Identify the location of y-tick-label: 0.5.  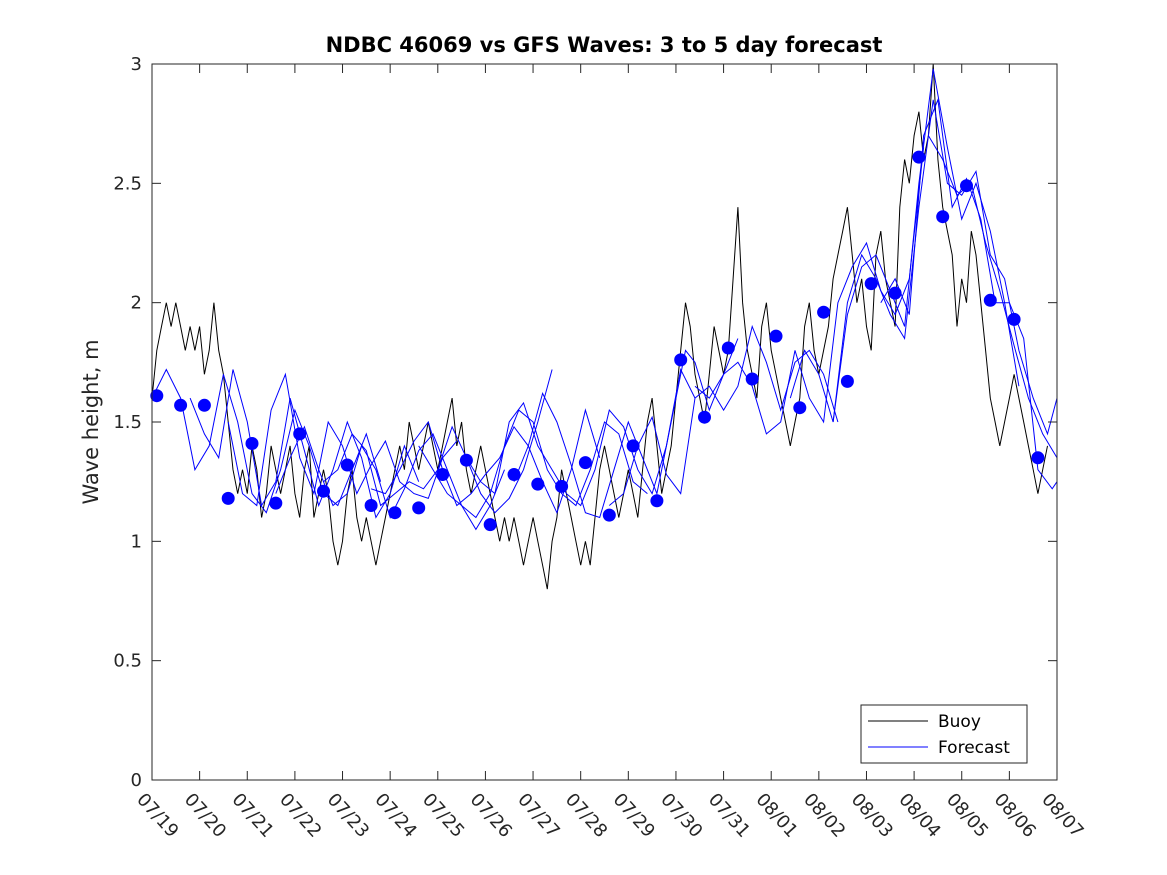
(127, 661).